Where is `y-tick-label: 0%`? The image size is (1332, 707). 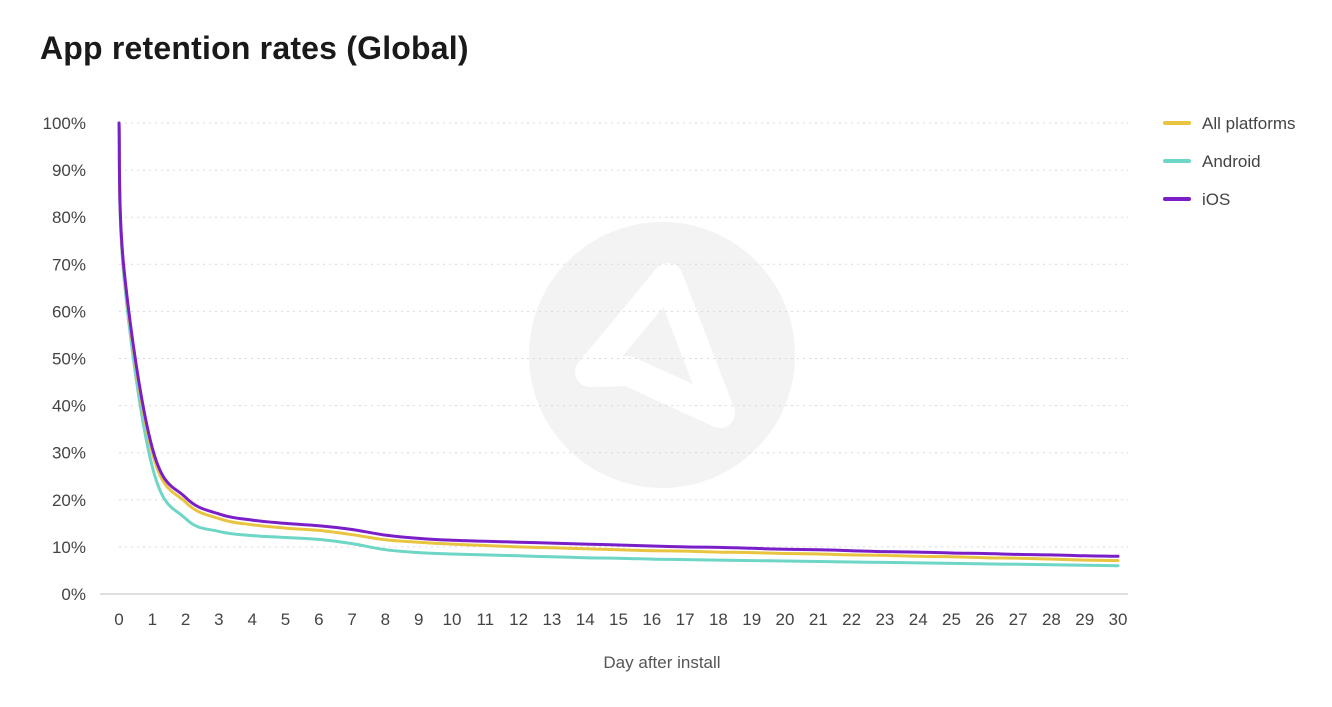
y-tick-label: 0% is located at coordinates (73, 594).